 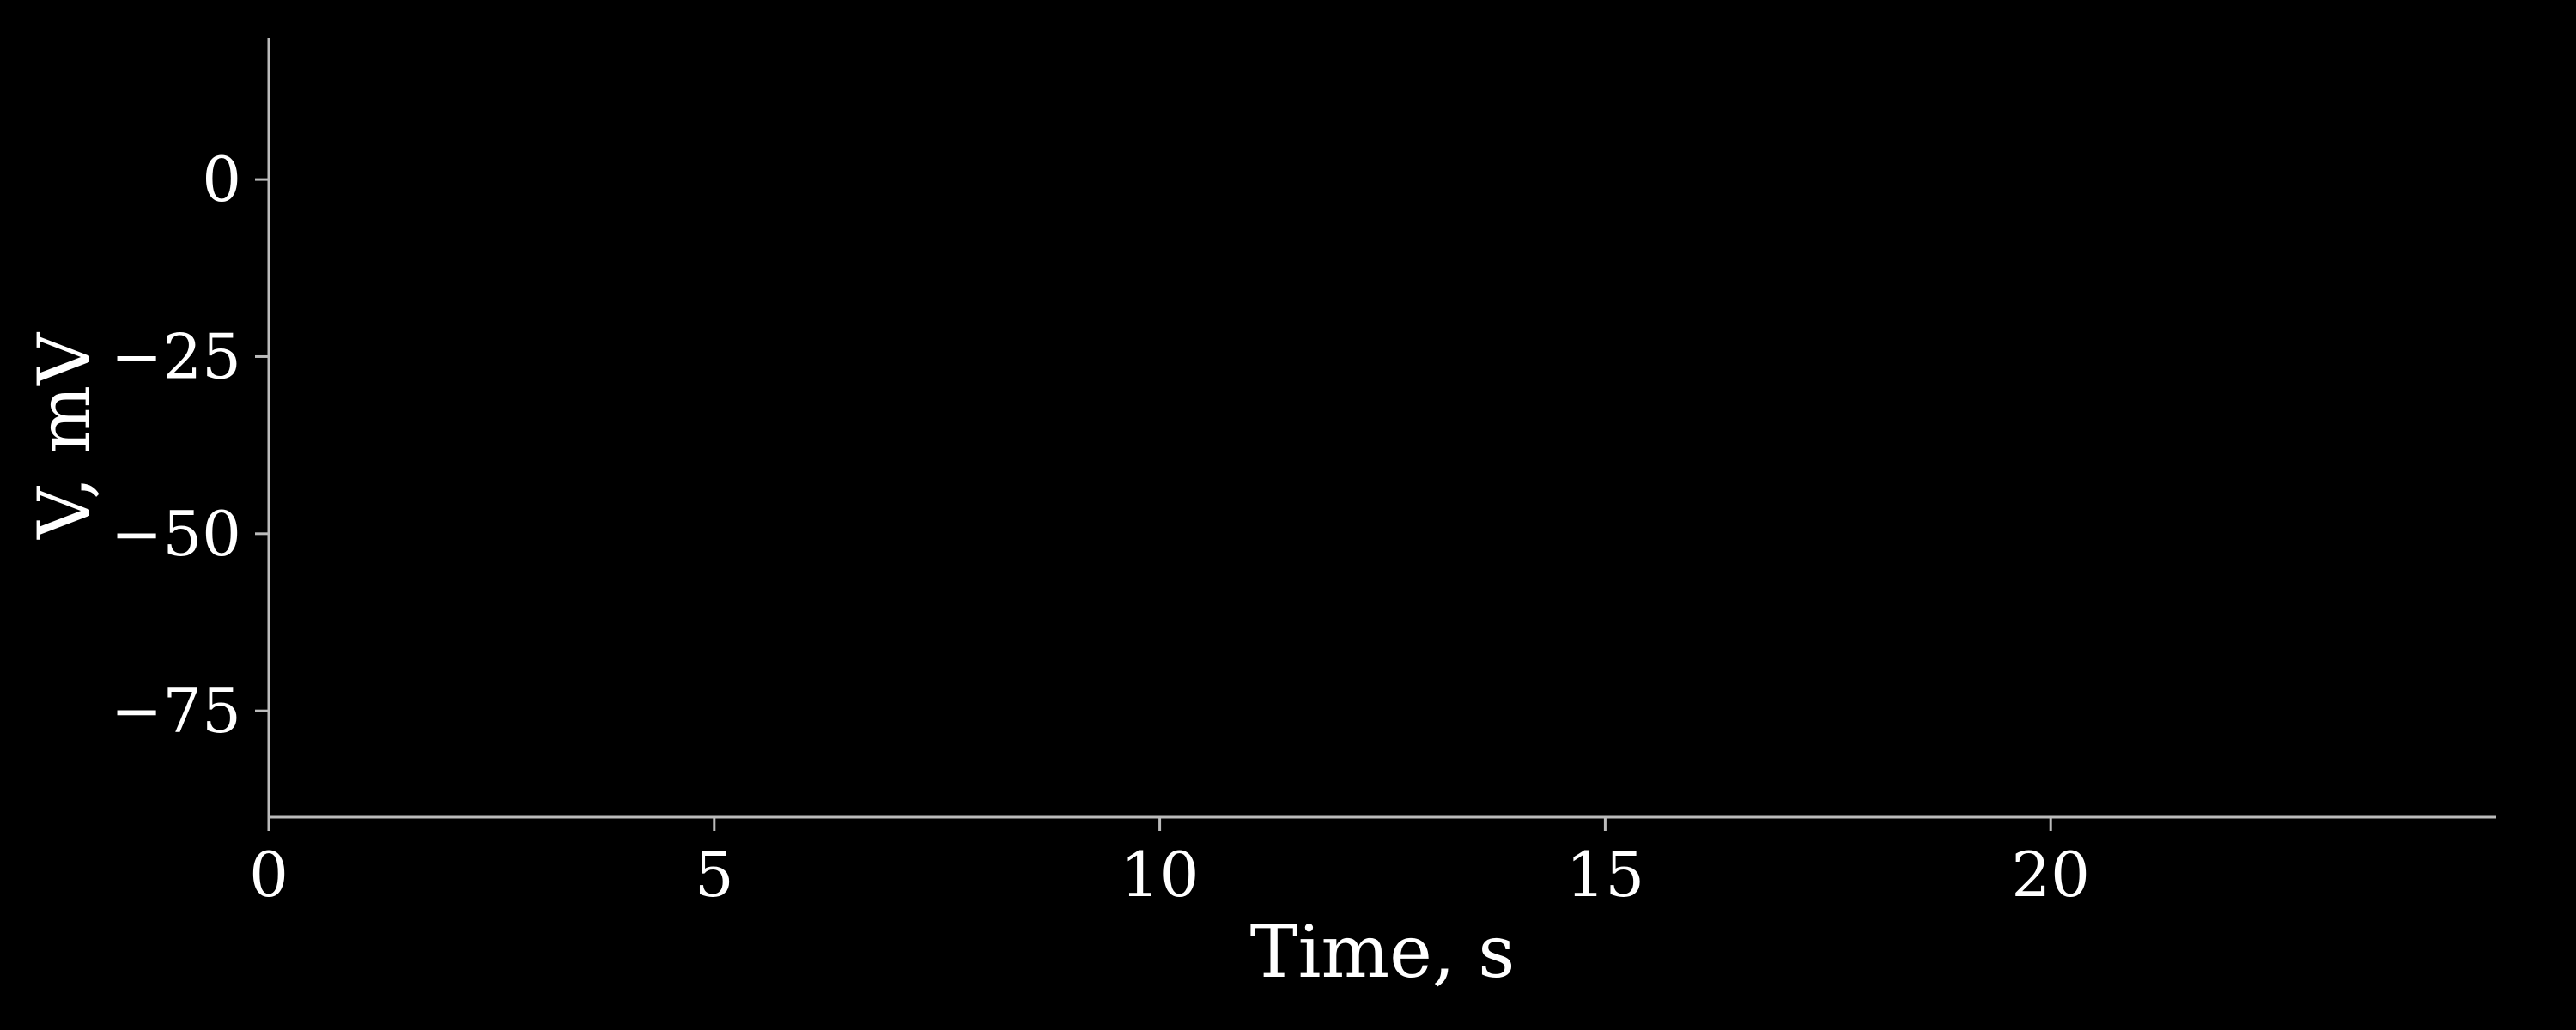 What do you see at coordinates (1605, 875) in the screenshot?
I see `x-tick-label: 15` at bounding box center [1605, 875].